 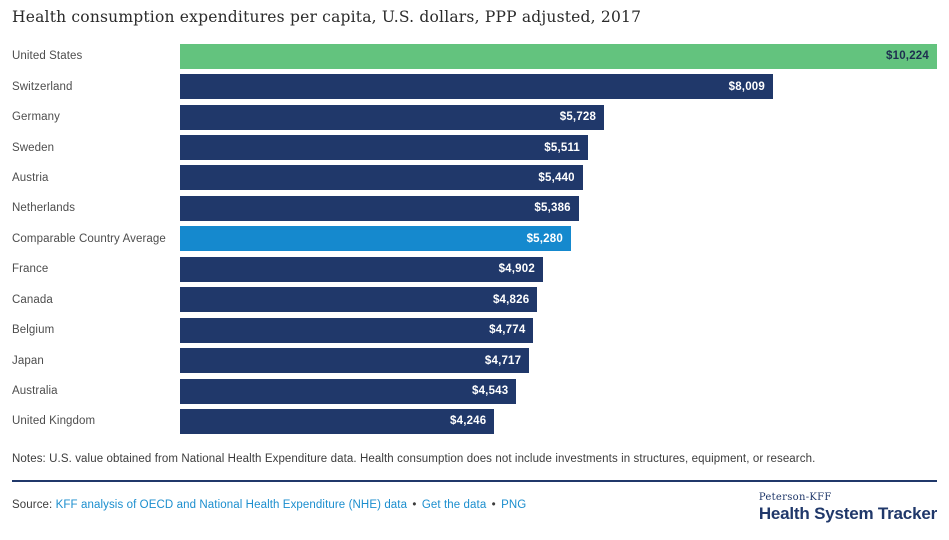 I want to click on category-label: United Kingdom, so click(x=54, y=421).